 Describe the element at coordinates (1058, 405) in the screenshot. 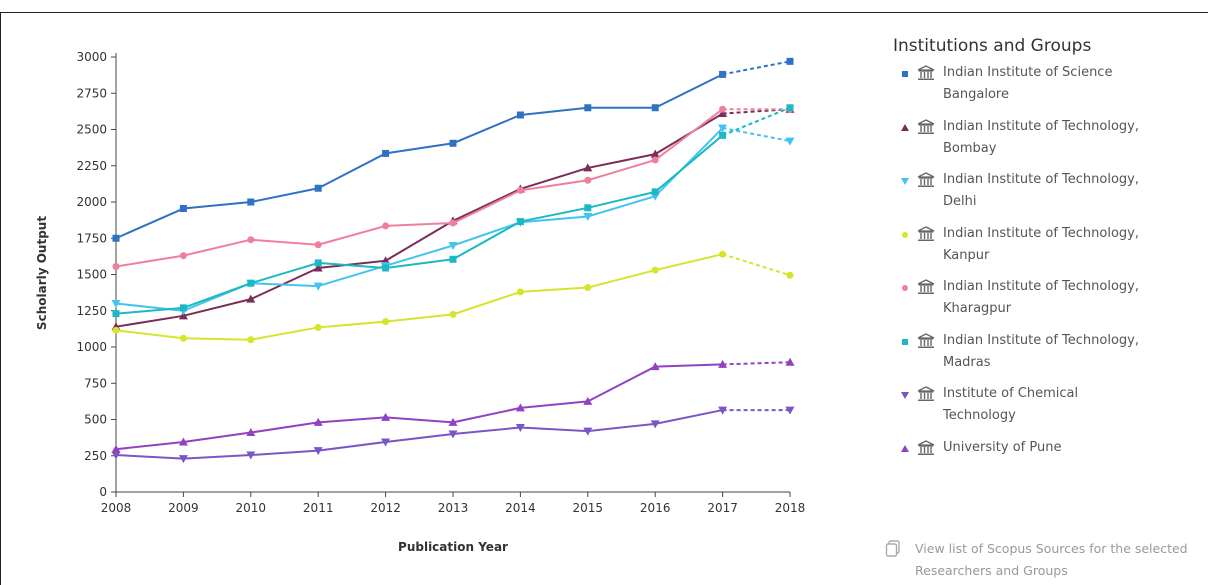

I see `legend-label: Institute of Chemical Technology` at that location.